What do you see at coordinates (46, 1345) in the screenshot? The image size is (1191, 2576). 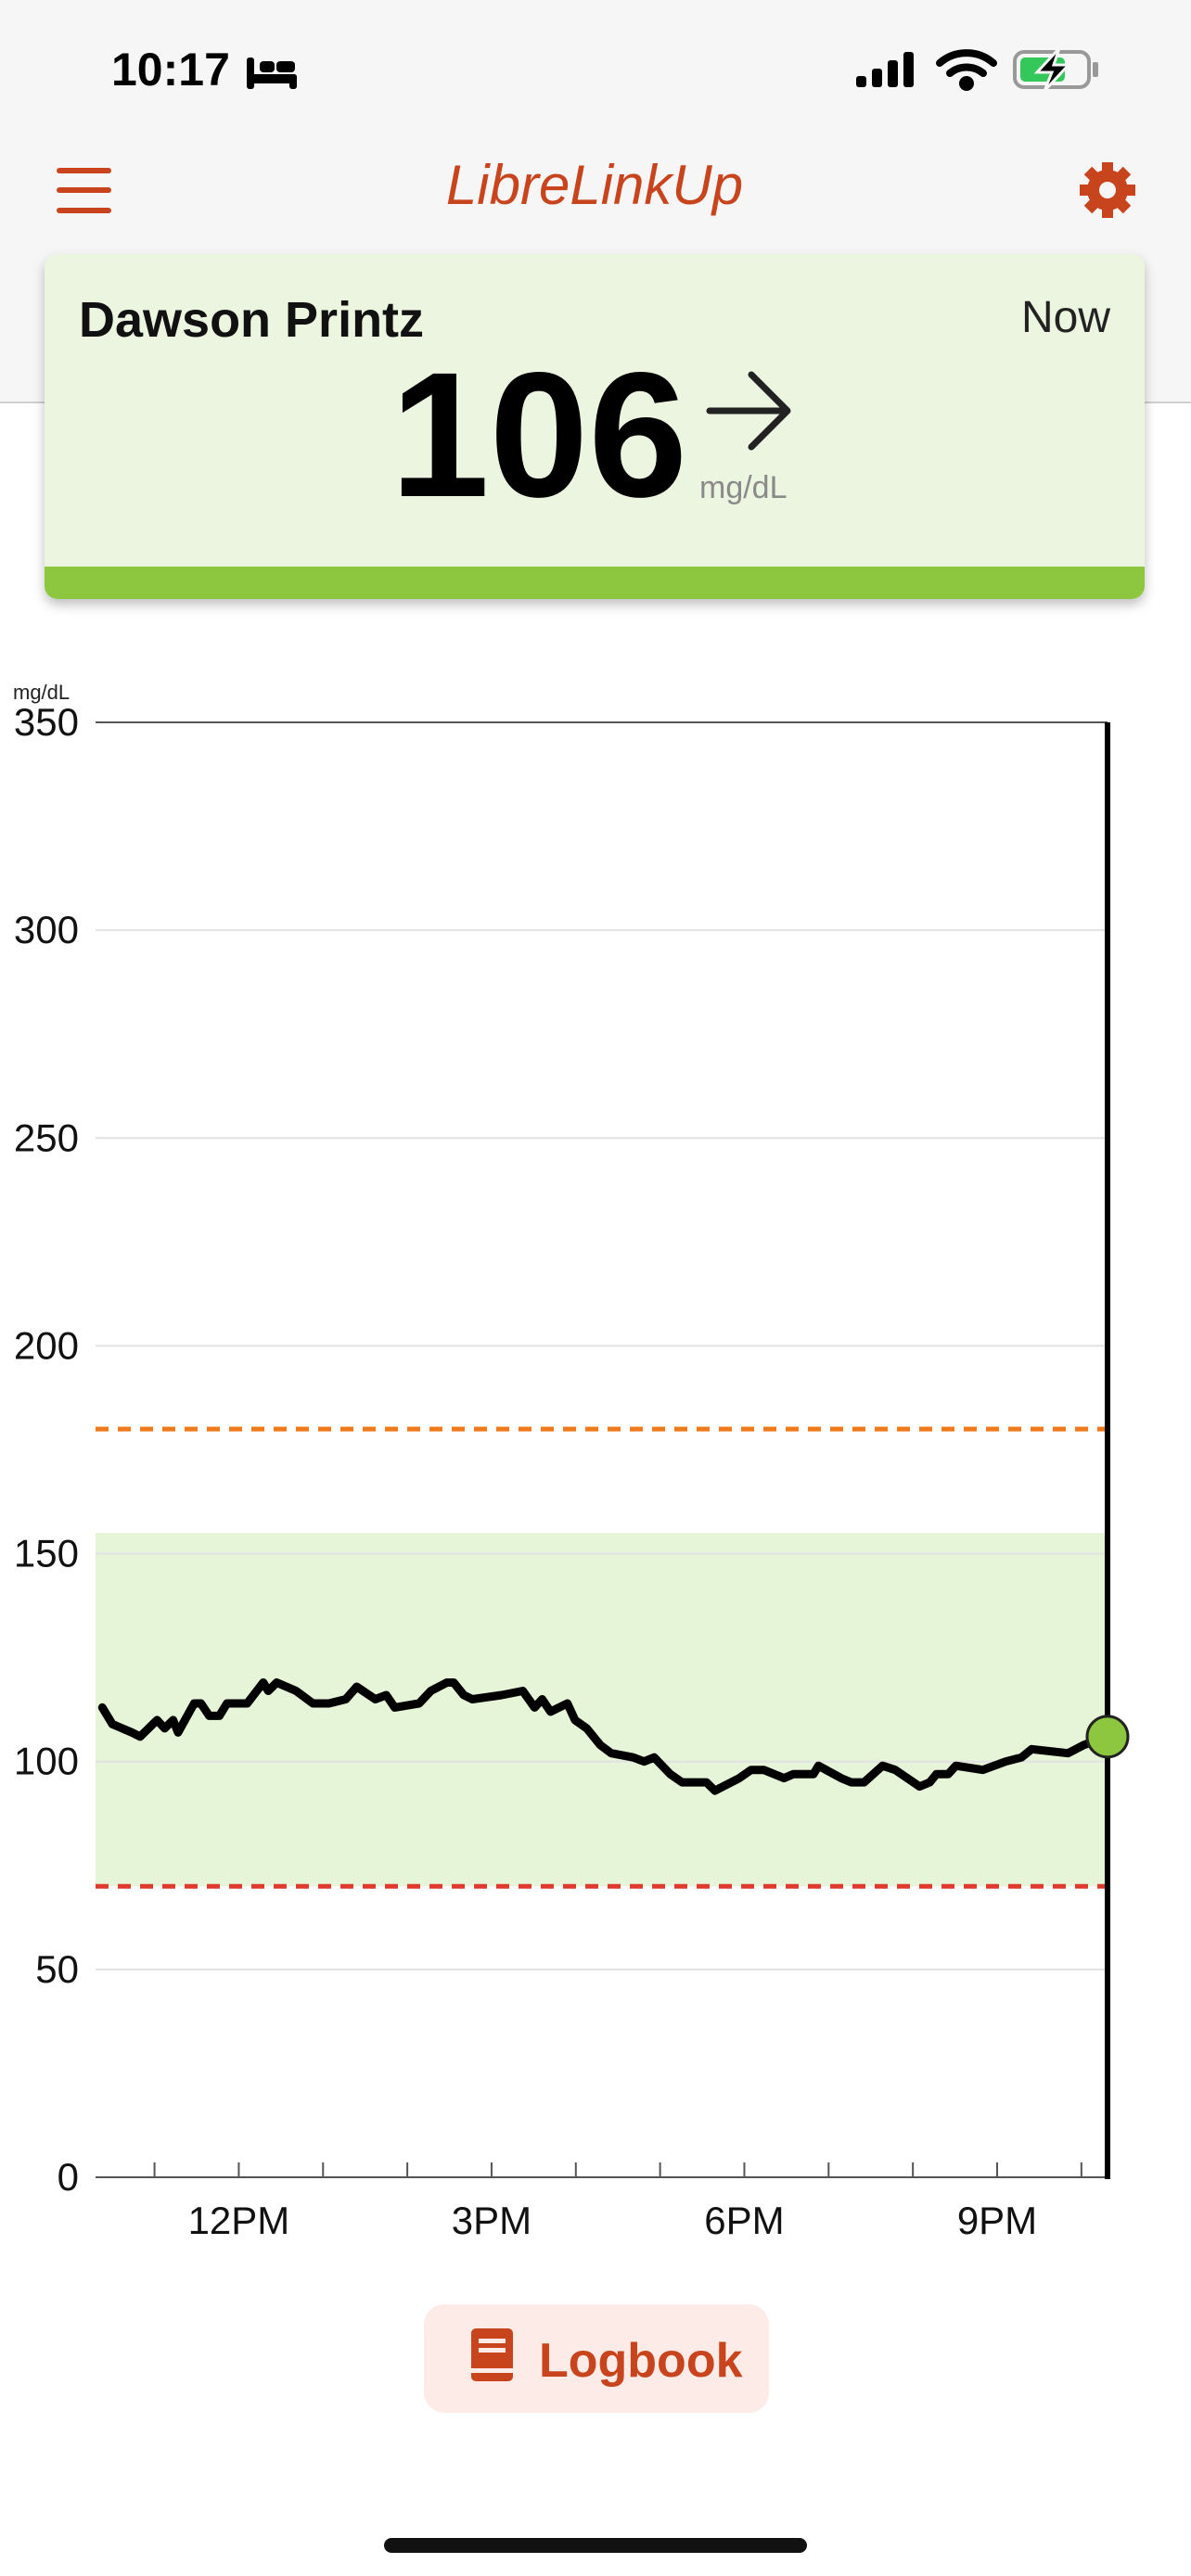 I see `y-tick-label: 200` at bounding box center [46, 1345].